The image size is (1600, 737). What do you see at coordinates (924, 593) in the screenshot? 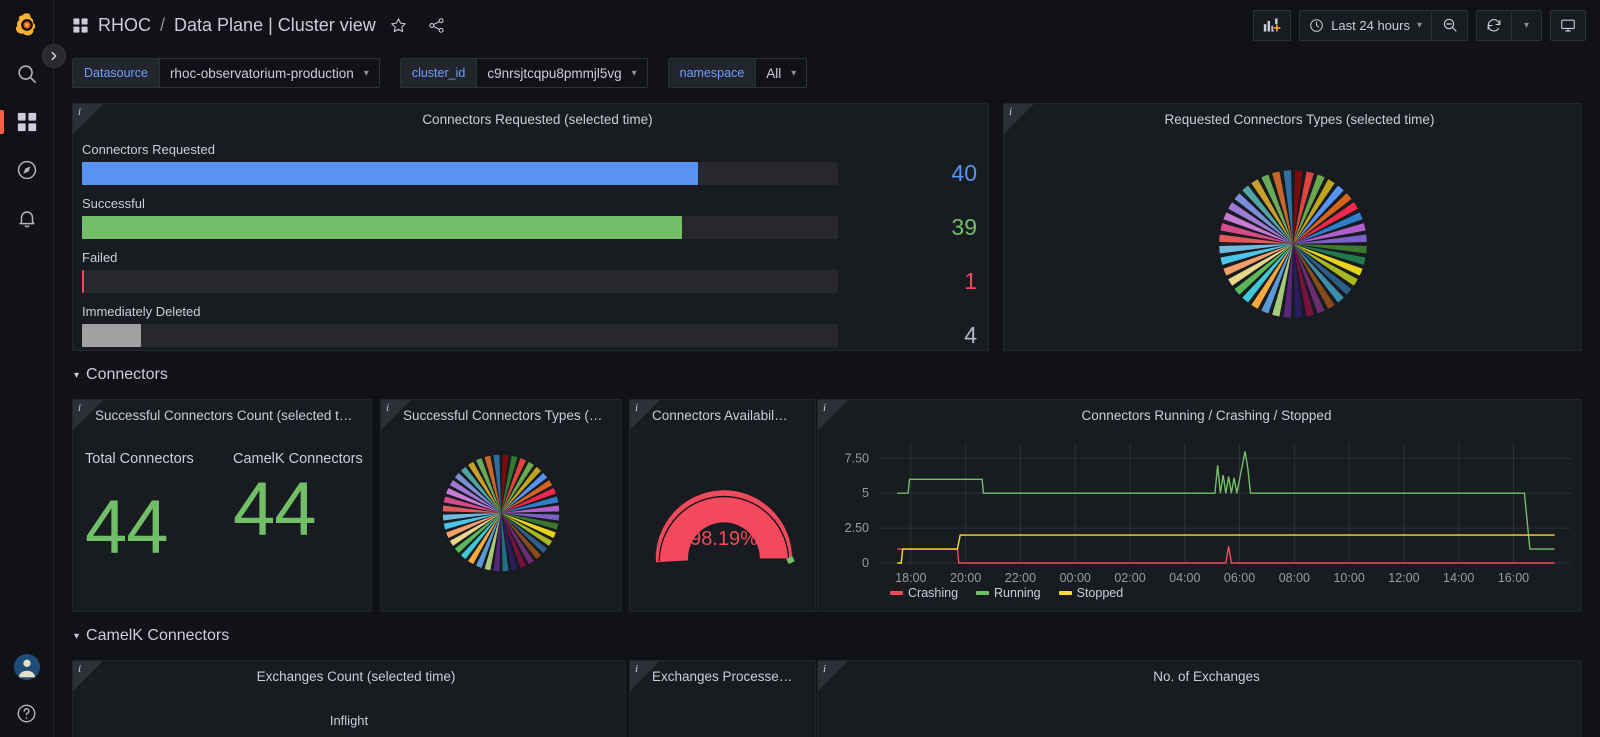
I see `legend-item-crashing: Crashing` at bounding box center [924, 593].